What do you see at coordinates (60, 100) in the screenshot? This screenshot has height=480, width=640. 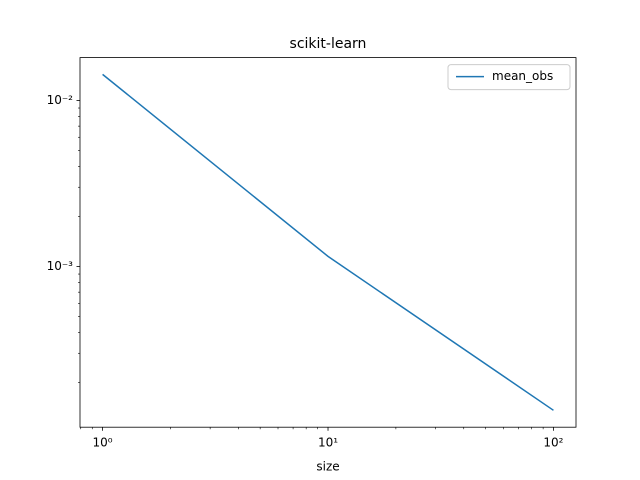 I see `y-tick-label: 10⁻²` at bounding box center [60, 100].